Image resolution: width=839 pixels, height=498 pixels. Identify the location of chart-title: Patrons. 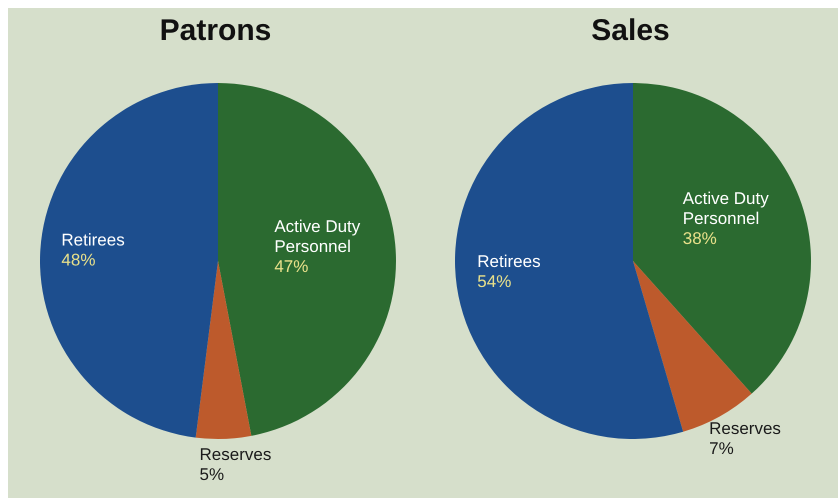
(215, 31).